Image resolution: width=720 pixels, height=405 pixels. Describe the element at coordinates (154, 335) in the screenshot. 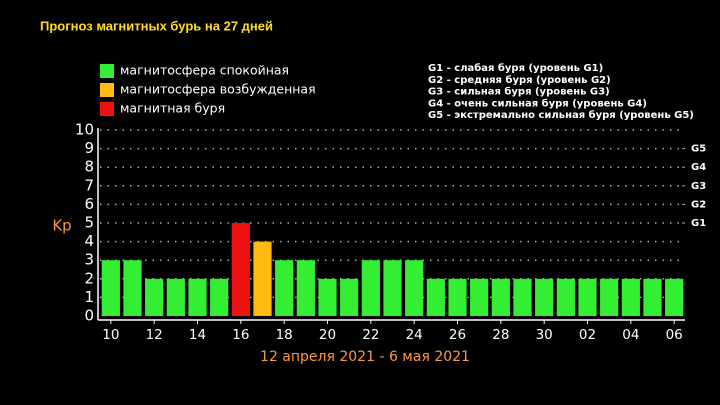

I see `x-tick-label: 12` at that location.